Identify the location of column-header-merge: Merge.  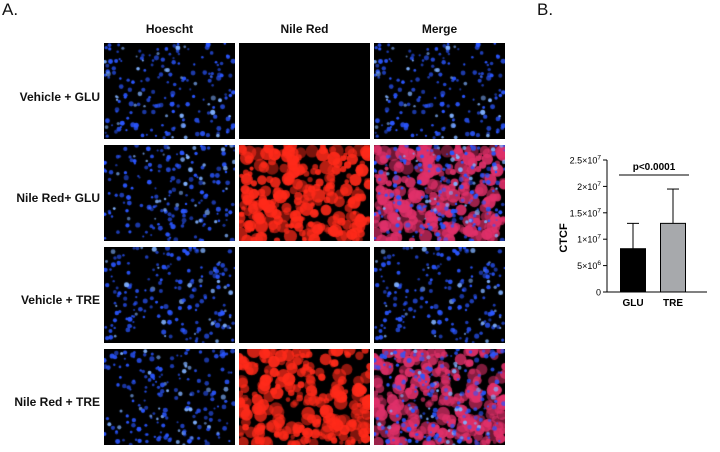
(439, 29).